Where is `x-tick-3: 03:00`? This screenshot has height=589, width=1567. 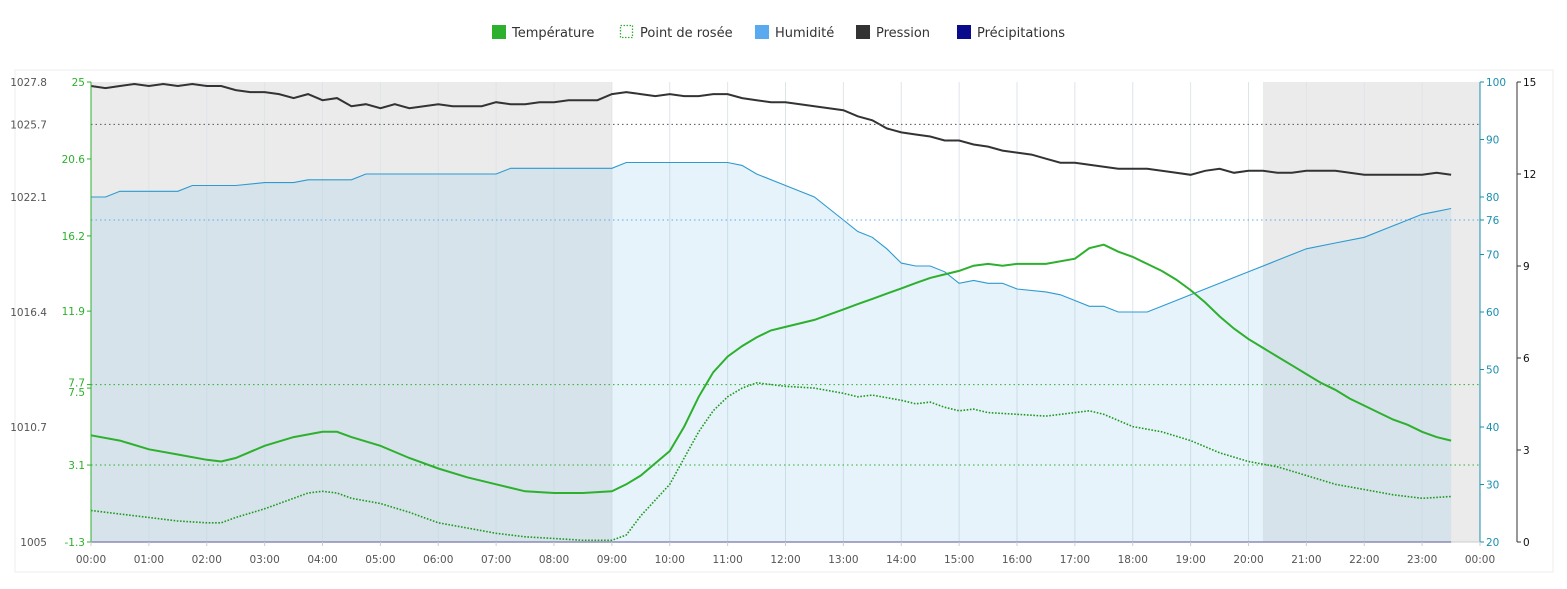
x-tick-3: 03:00 is located at coordinates (264, 560).